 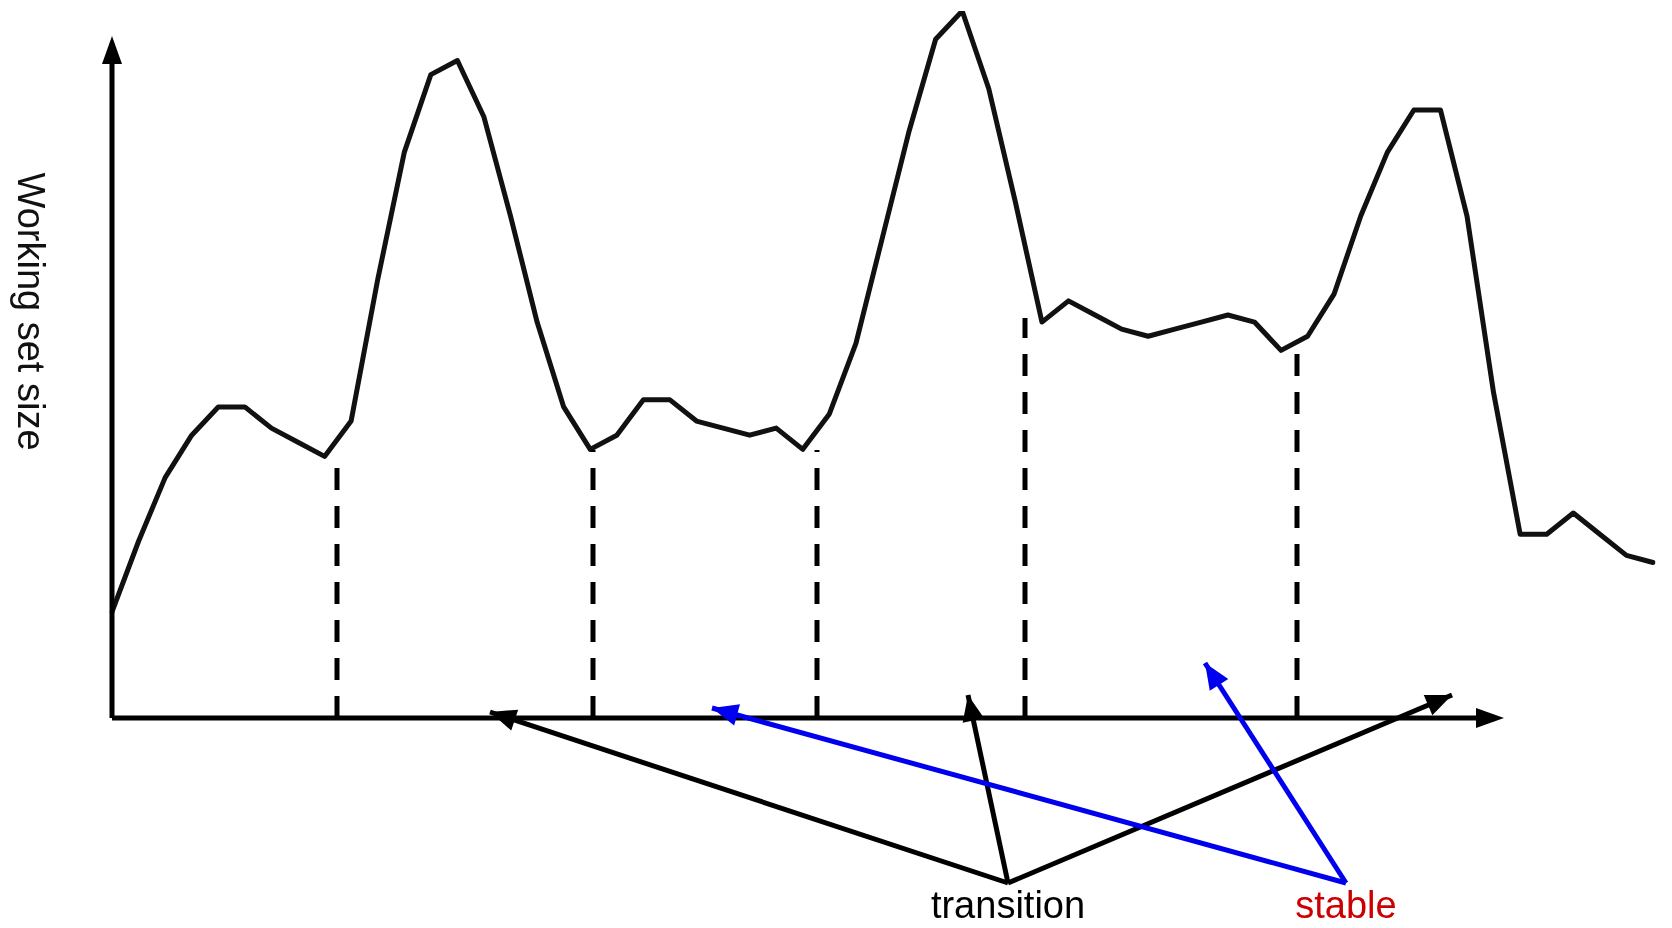 I want to click on text: stable, so click(x=1346, y=905).